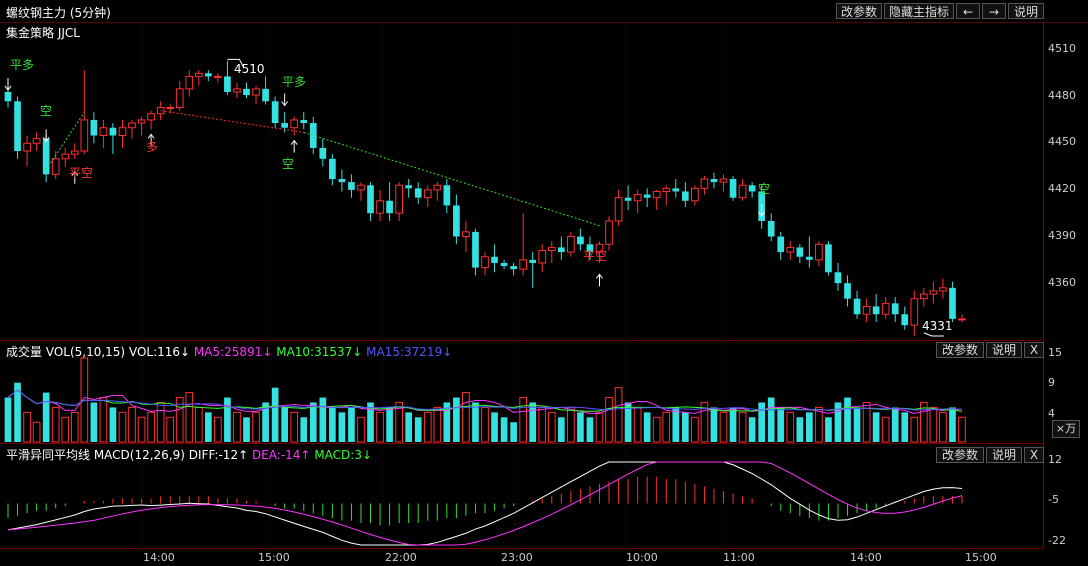  Describe the element at coordinates (1062, 141) in the screenshot. I see `price-tick: 4450` at that location.